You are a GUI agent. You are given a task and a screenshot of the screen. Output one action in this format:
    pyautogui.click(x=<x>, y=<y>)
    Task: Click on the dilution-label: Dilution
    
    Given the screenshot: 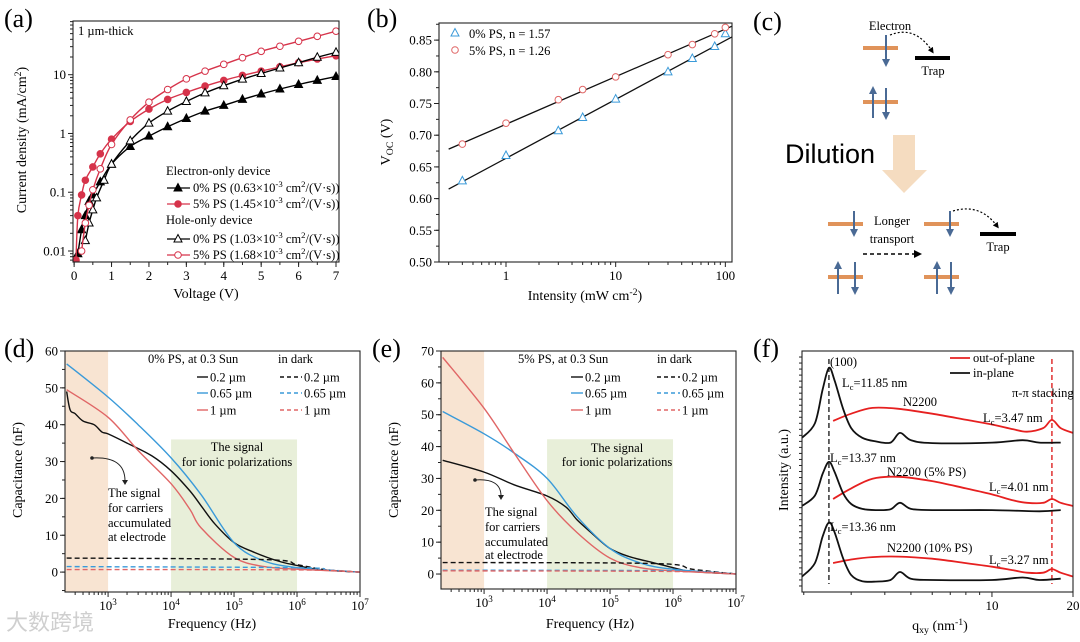 What is the action you would take?
    pyautogui.click(x=830, y=154)
    